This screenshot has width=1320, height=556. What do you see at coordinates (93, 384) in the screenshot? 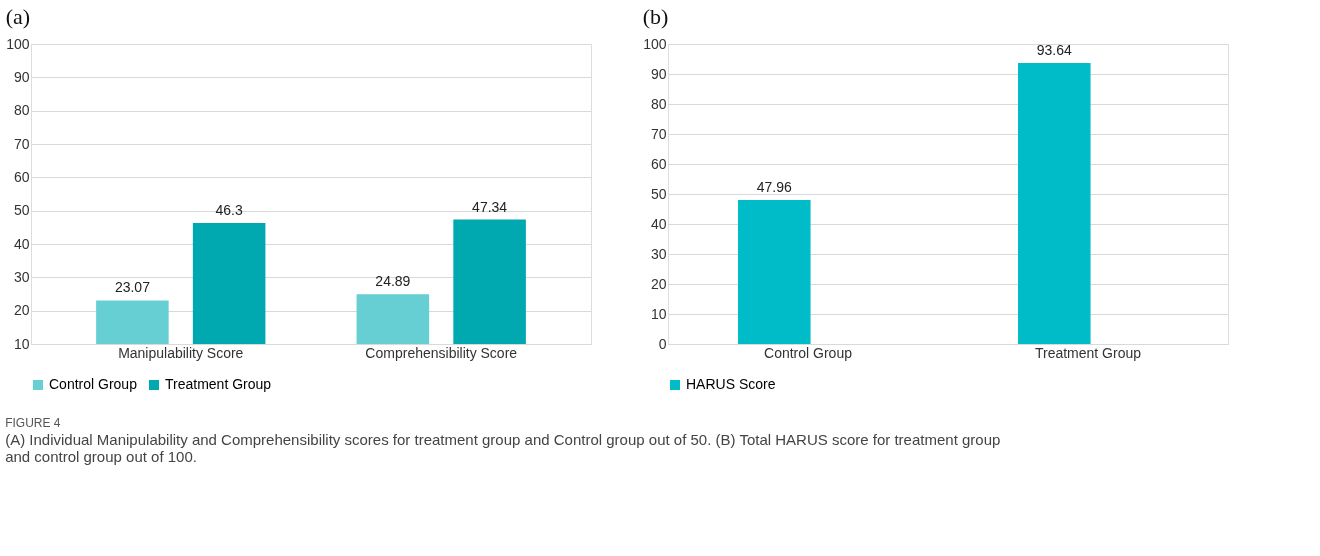
I see `legend-label: Control Group` at bounding box center [93, 384].